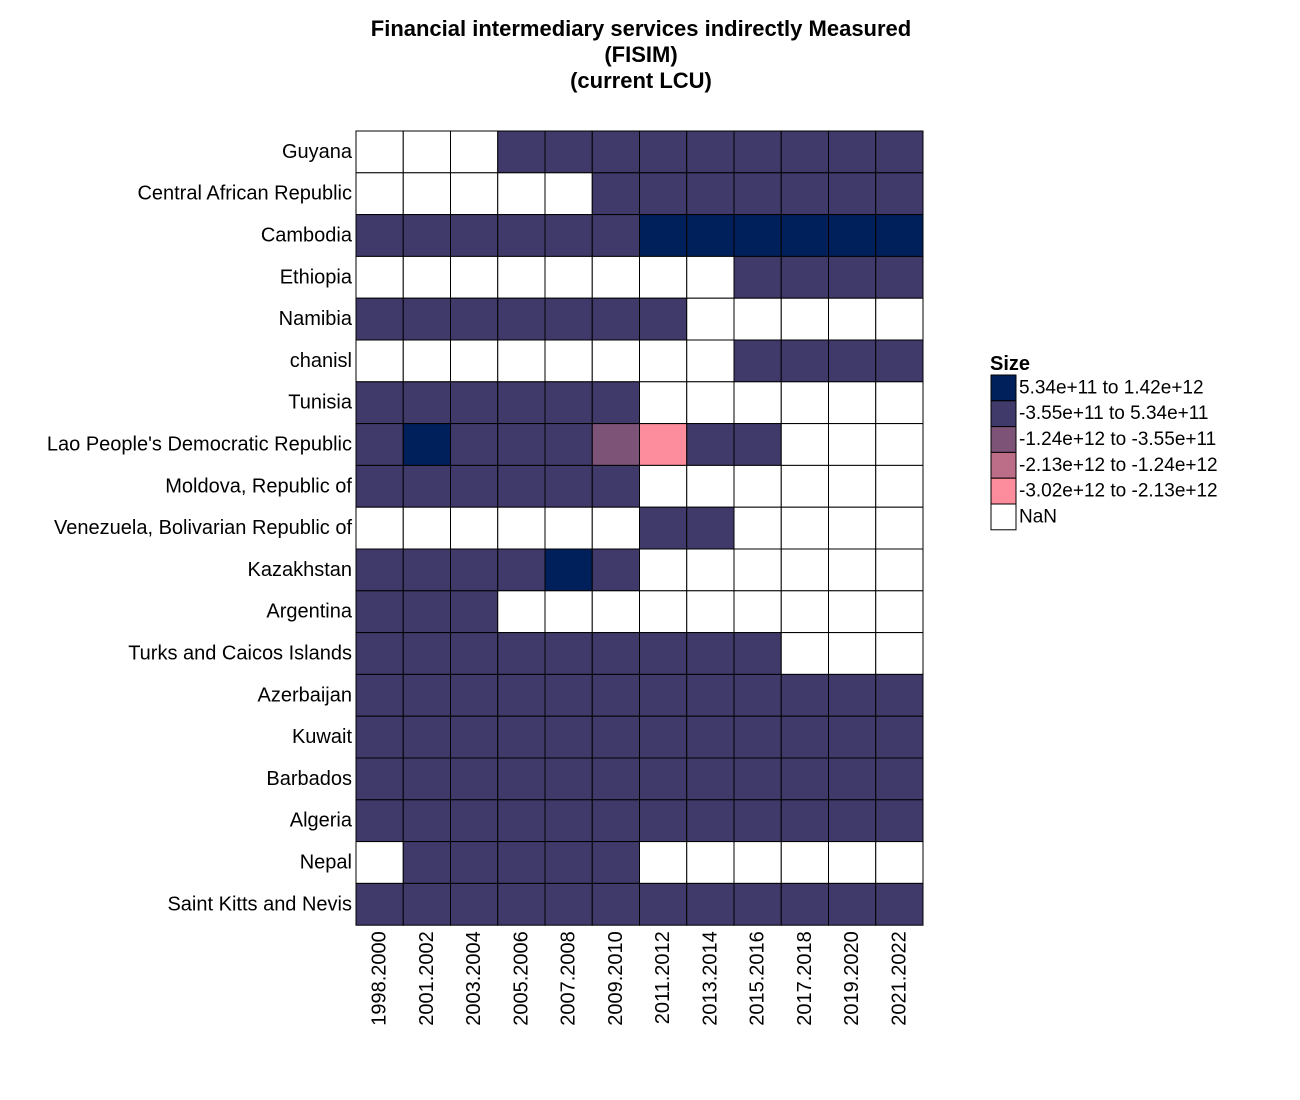 The image size is (1300, 1100). Describe the element at coordinates (663, 403) in the screenshot. I see `heatmap-cell-tunisia-2011-2012` at that location.